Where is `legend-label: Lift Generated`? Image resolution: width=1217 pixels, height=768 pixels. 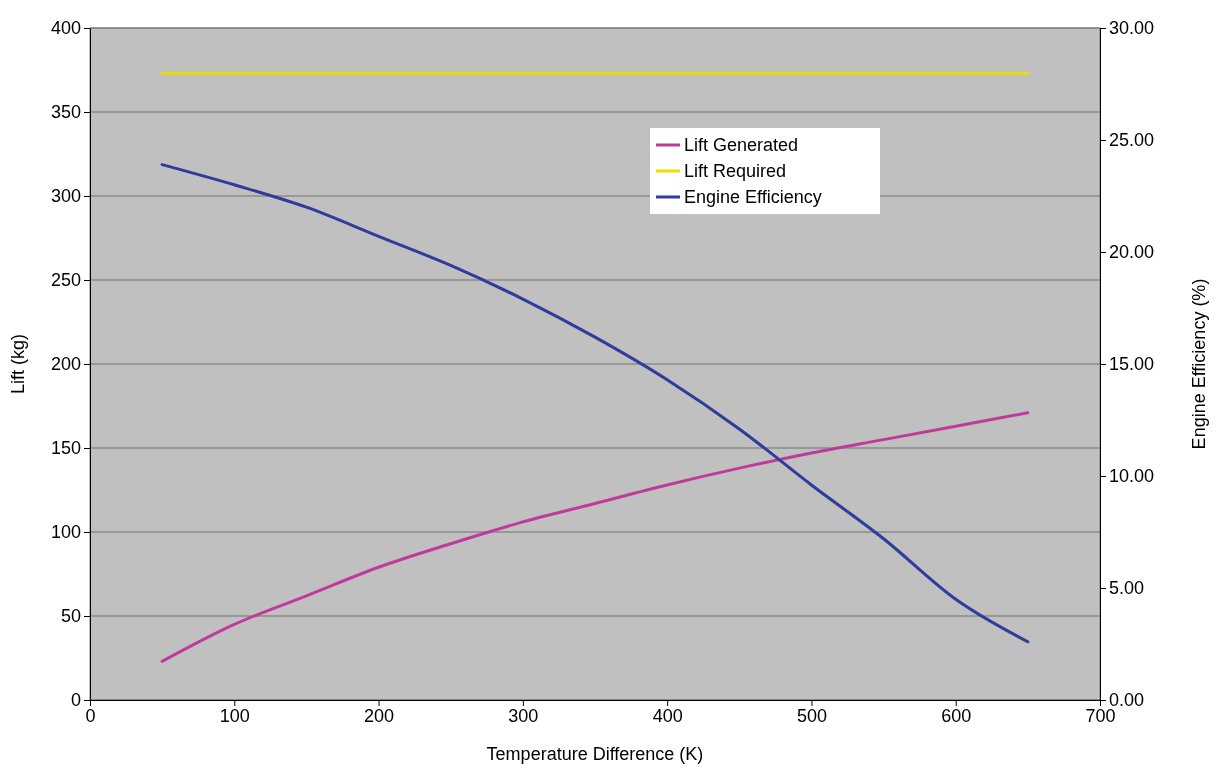 legend-label: Lift Generated is located at coordinates (741, 145).